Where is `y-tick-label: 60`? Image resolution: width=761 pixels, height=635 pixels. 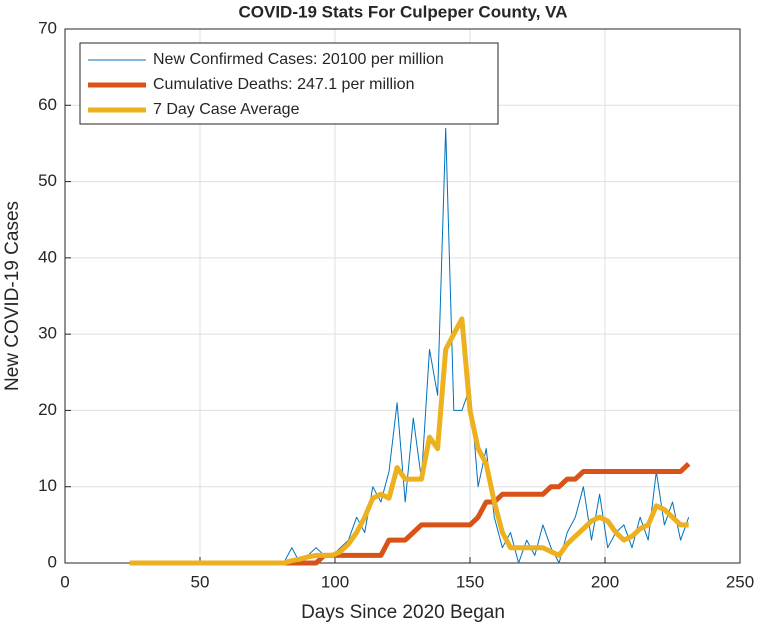
y-tick-label: 60 is located at coordinates (47, 104).